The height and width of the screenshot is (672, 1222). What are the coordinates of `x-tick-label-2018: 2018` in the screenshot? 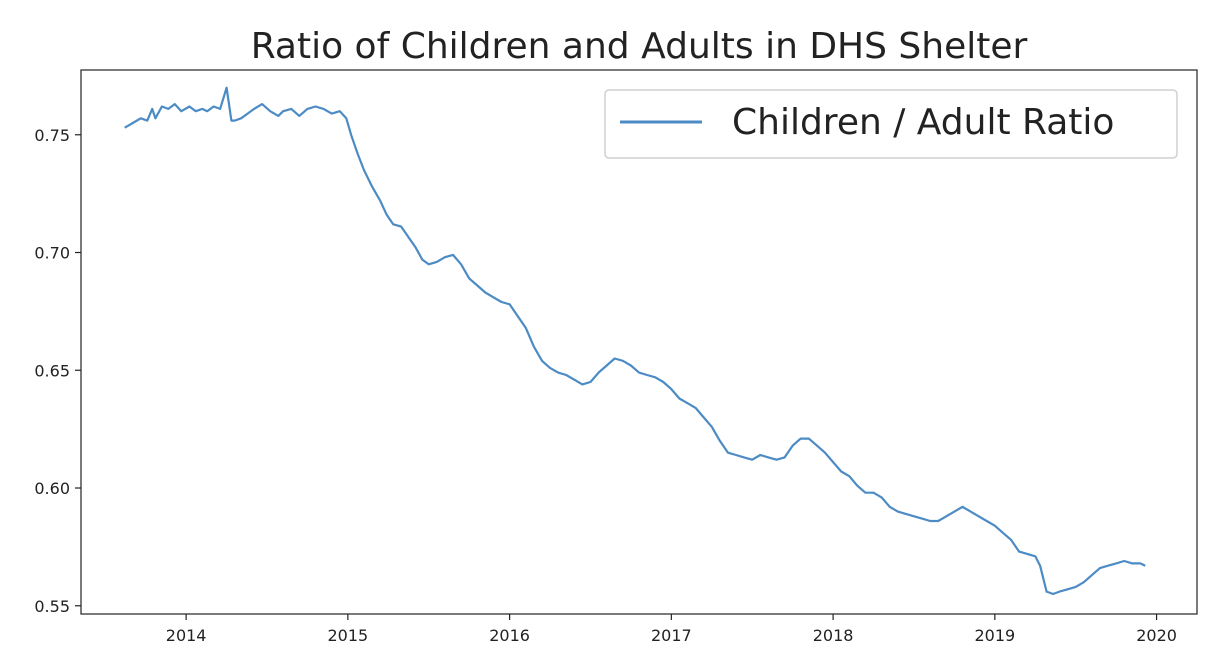 It's located at (833, 635).